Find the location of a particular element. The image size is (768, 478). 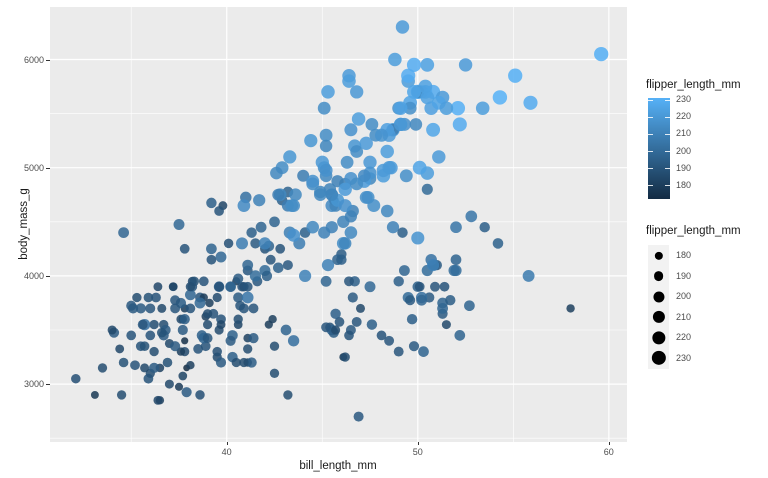

color-legend-title: flipper_length_mm is located at coordinates (693, 85).